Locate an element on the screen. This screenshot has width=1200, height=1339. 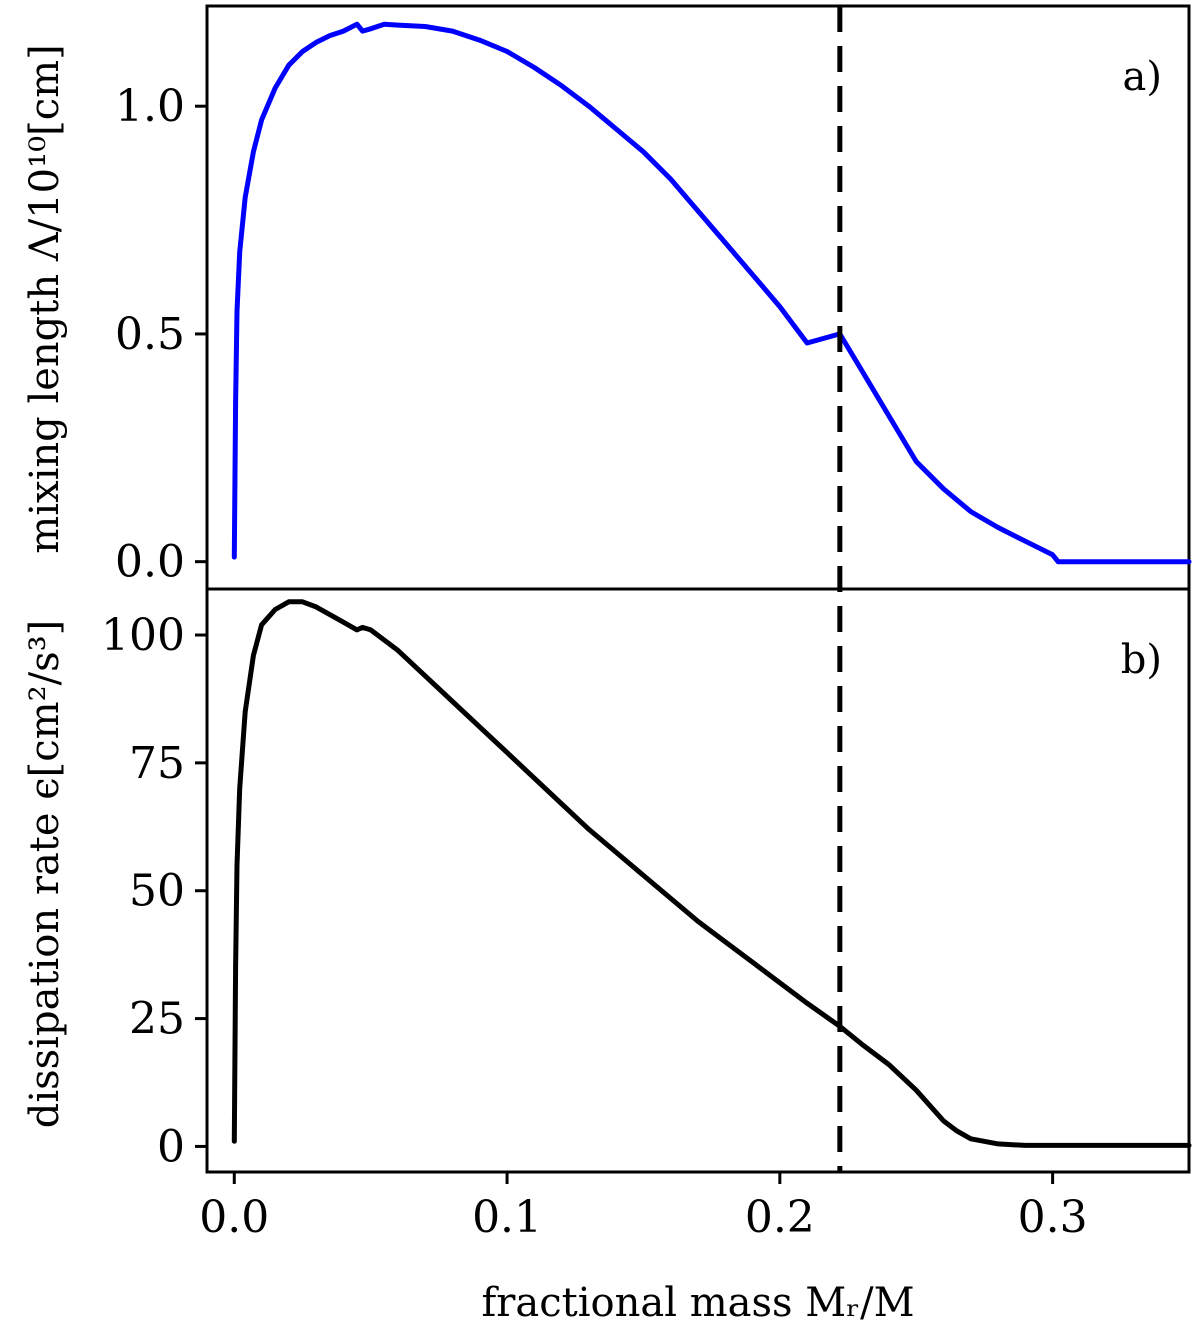
x-tick-label: 0.3 is located at coordinates (1053, 1217).